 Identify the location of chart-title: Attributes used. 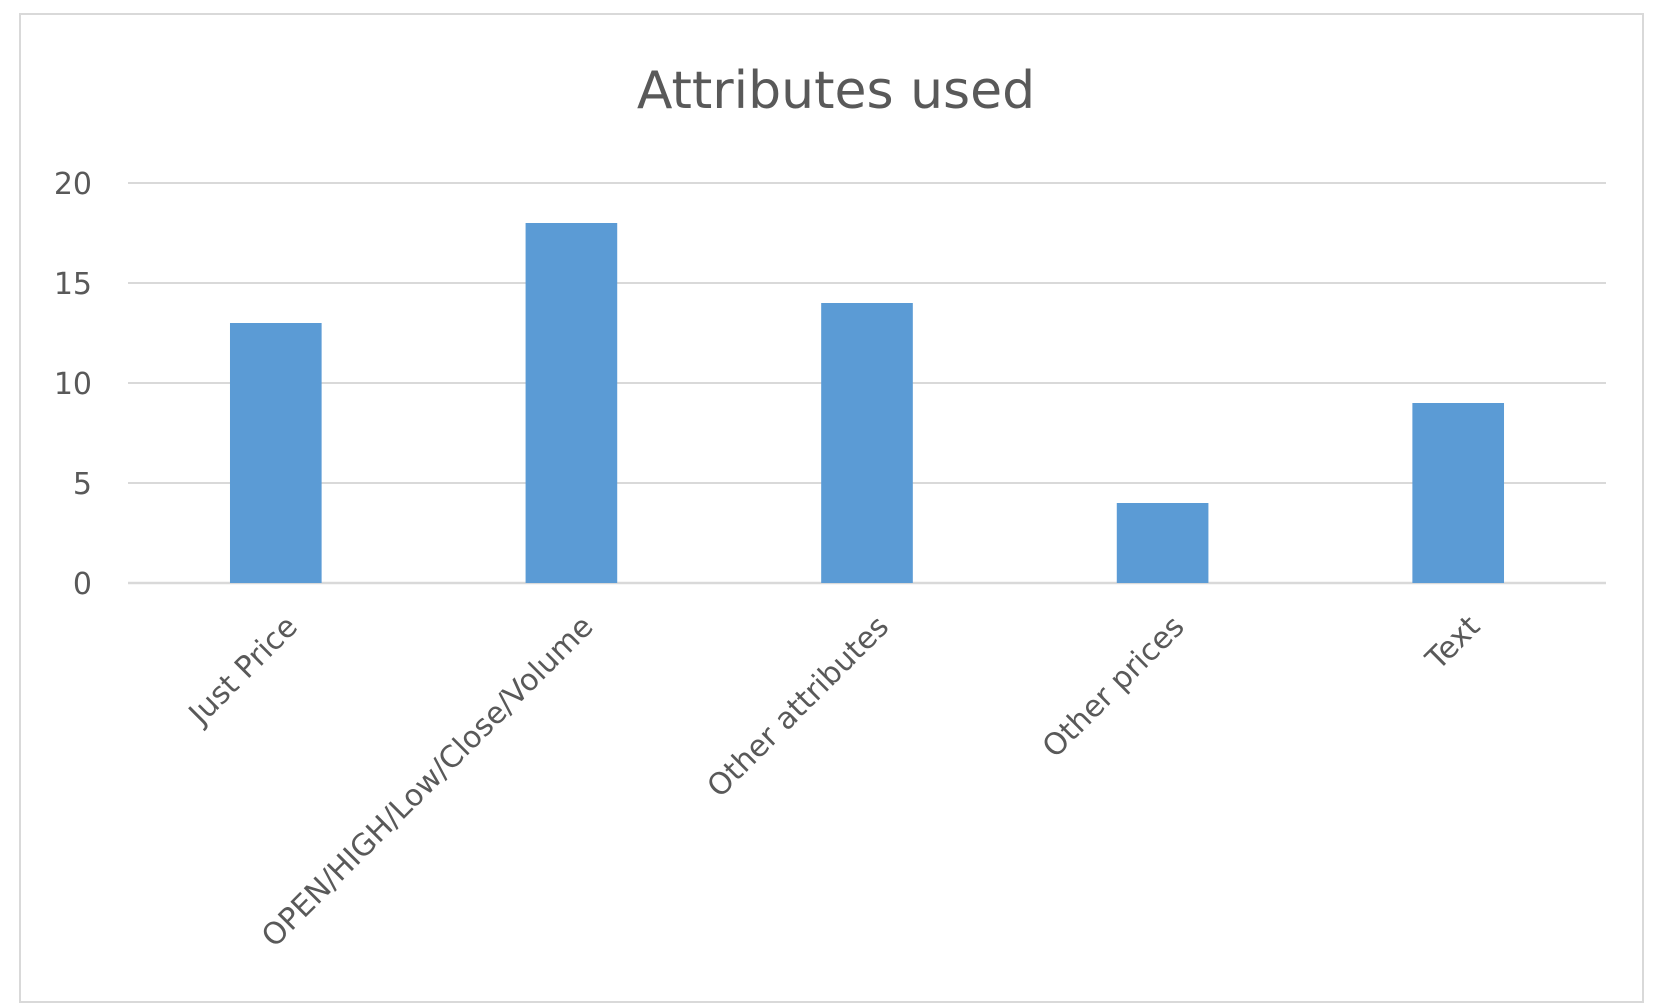
(836, 91).